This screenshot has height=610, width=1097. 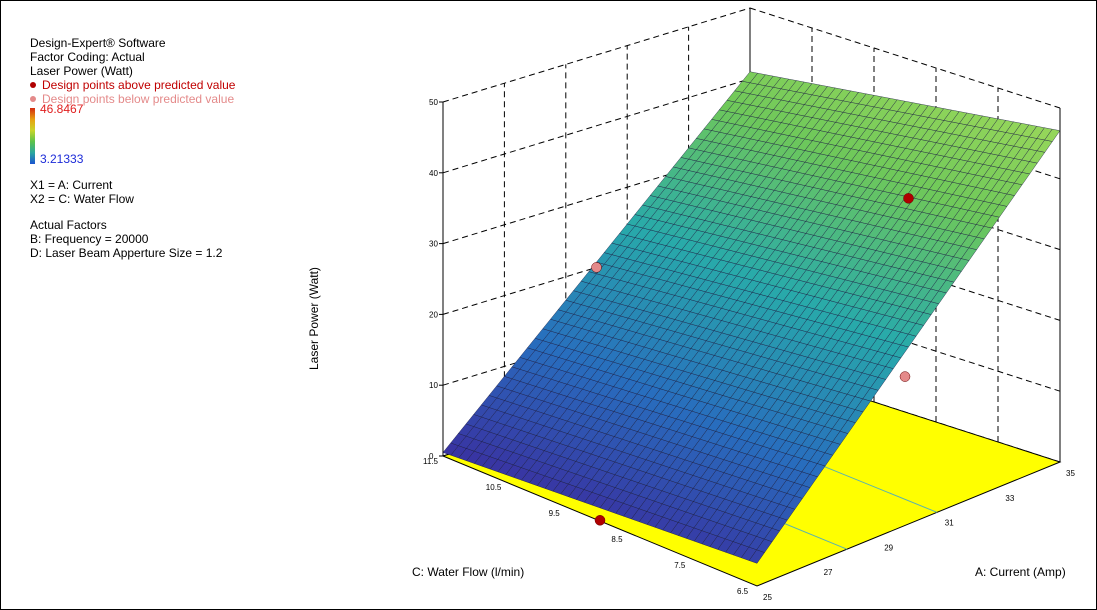 I want to click on factor-frequency: B: Frequency = 20000, so click(x=89, y=239).